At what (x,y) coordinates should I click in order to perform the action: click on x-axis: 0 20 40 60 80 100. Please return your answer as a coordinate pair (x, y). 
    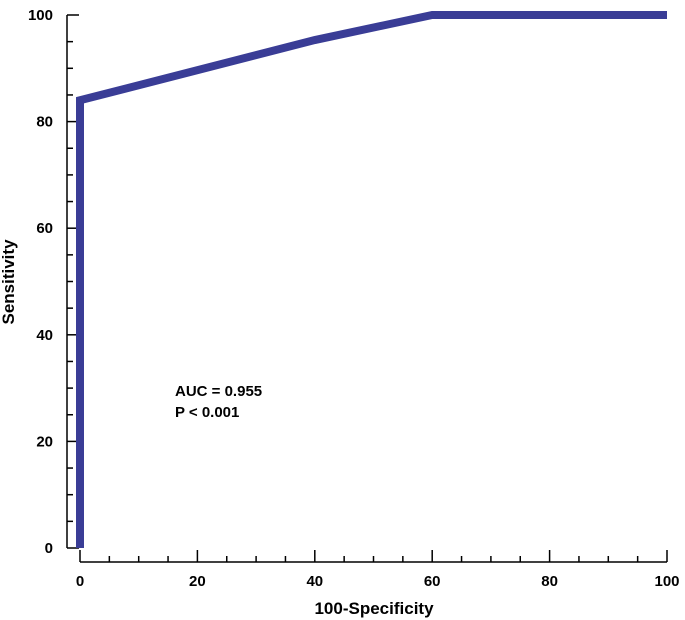
    Looking at the image, I should click on (378, 570).